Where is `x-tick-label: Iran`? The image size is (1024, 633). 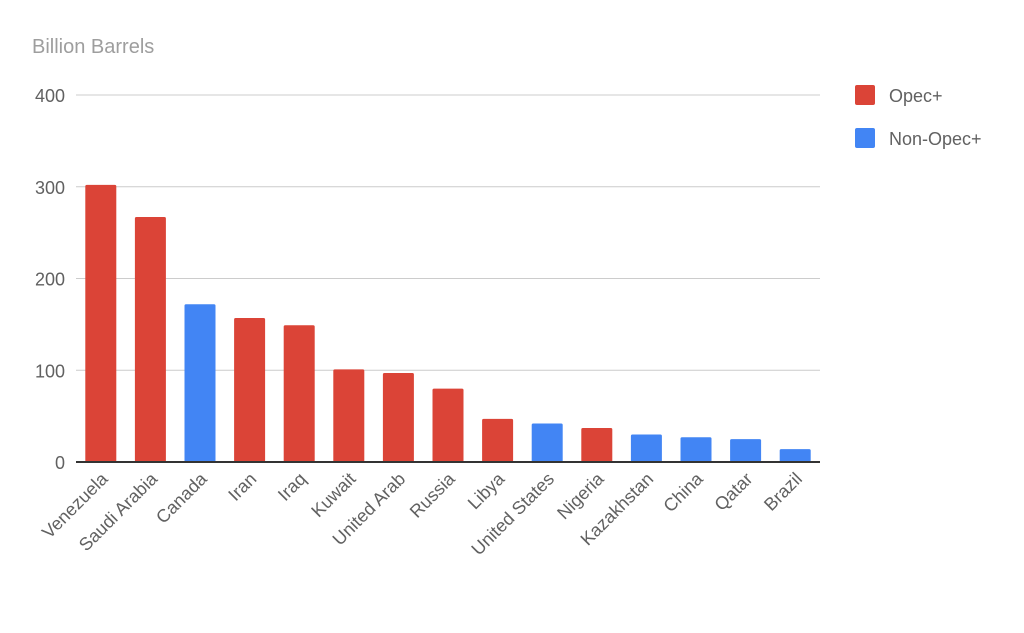
x-tick-label: Iran is located at coordinates (242, 487).